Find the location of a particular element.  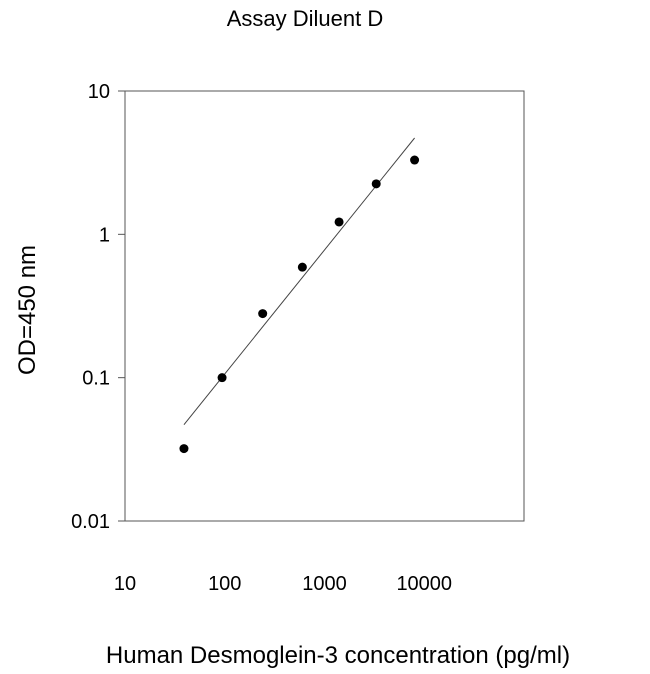

x-axis-label: Human Desmoglein-3 concentration (pg/ml) is located at coordinates (338, 655).